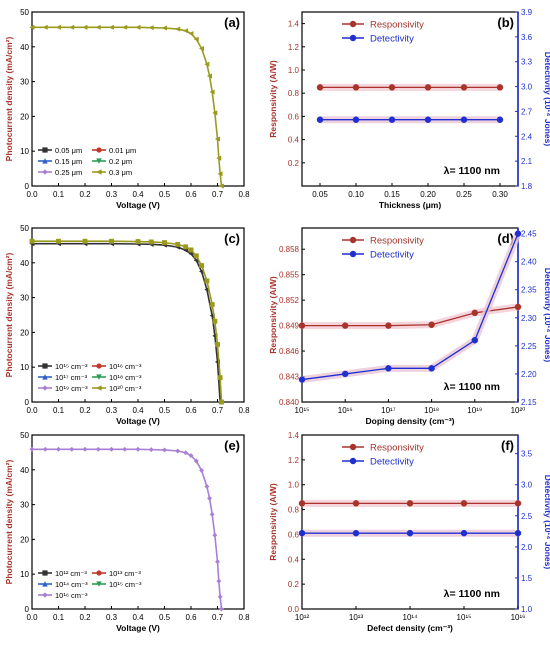  Describe the element at coordinates (356, 194) in the screenshot. I see `x-tick-label: 0.10` at that location.